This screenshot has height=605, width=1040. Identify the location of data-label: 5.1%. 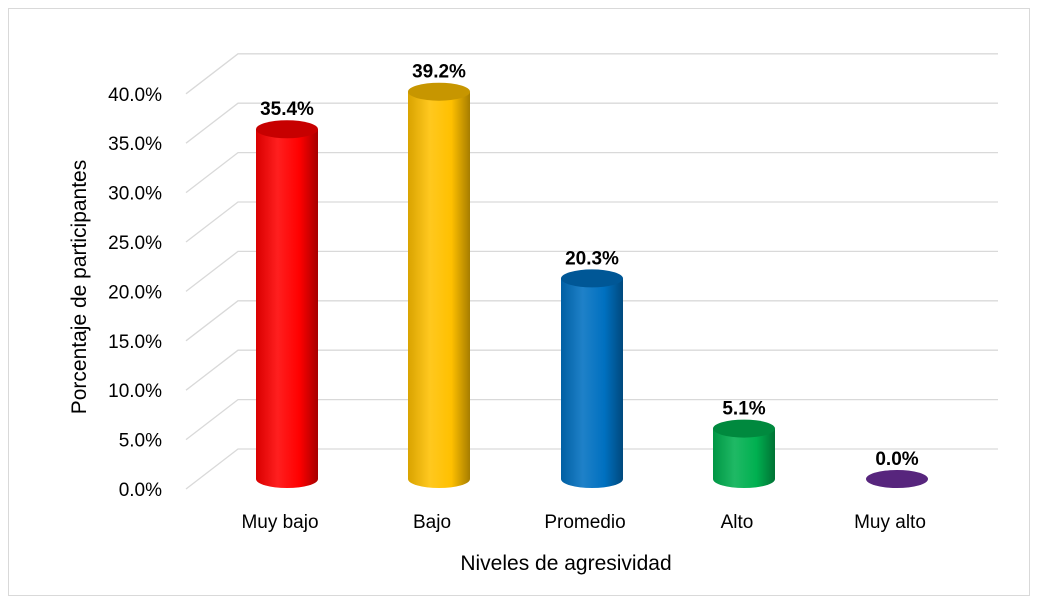
(743, 409).